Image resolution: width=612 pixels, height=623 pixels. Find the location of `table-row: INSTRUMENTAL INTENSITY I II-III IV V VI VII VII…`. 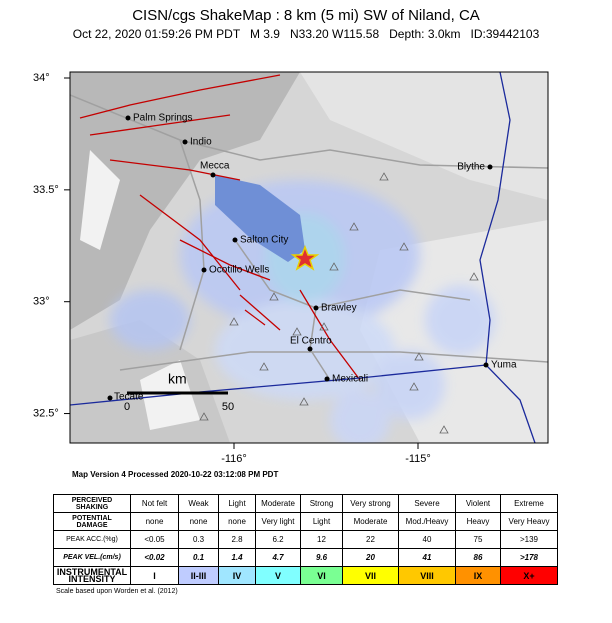

table-row: INSTRUMENTAL INTENSITY I II-III IV V VI VII VII… is located at coordinates (305, 575).